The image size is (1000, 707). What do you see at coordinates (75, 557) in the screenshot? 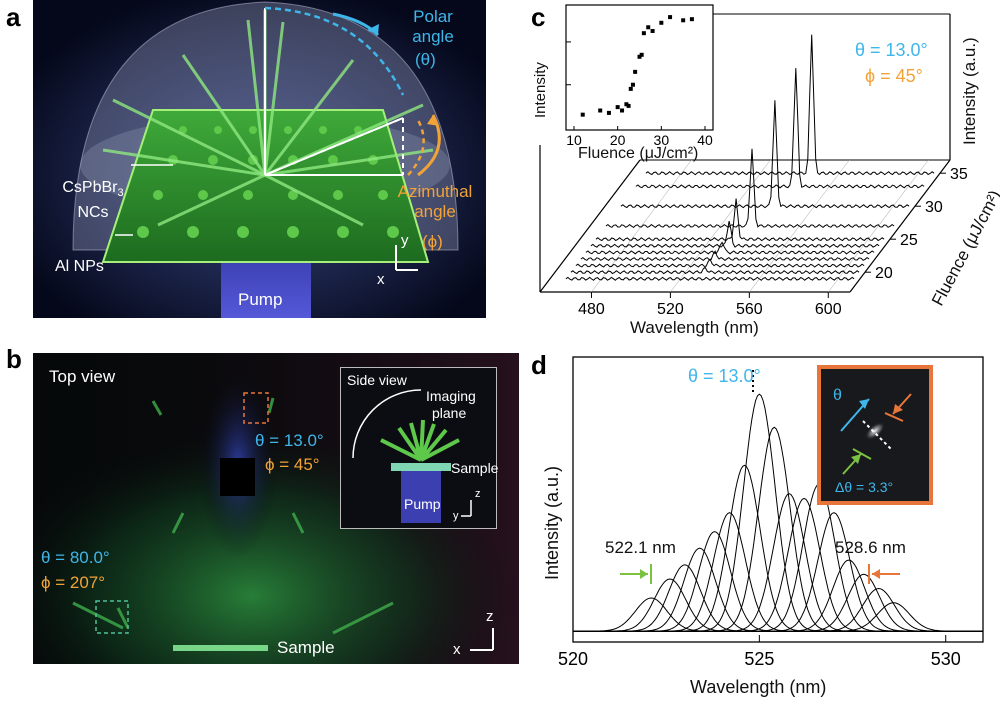
I see `b-theta-80: θ = 80.0°` at bounding box center [75, 557].